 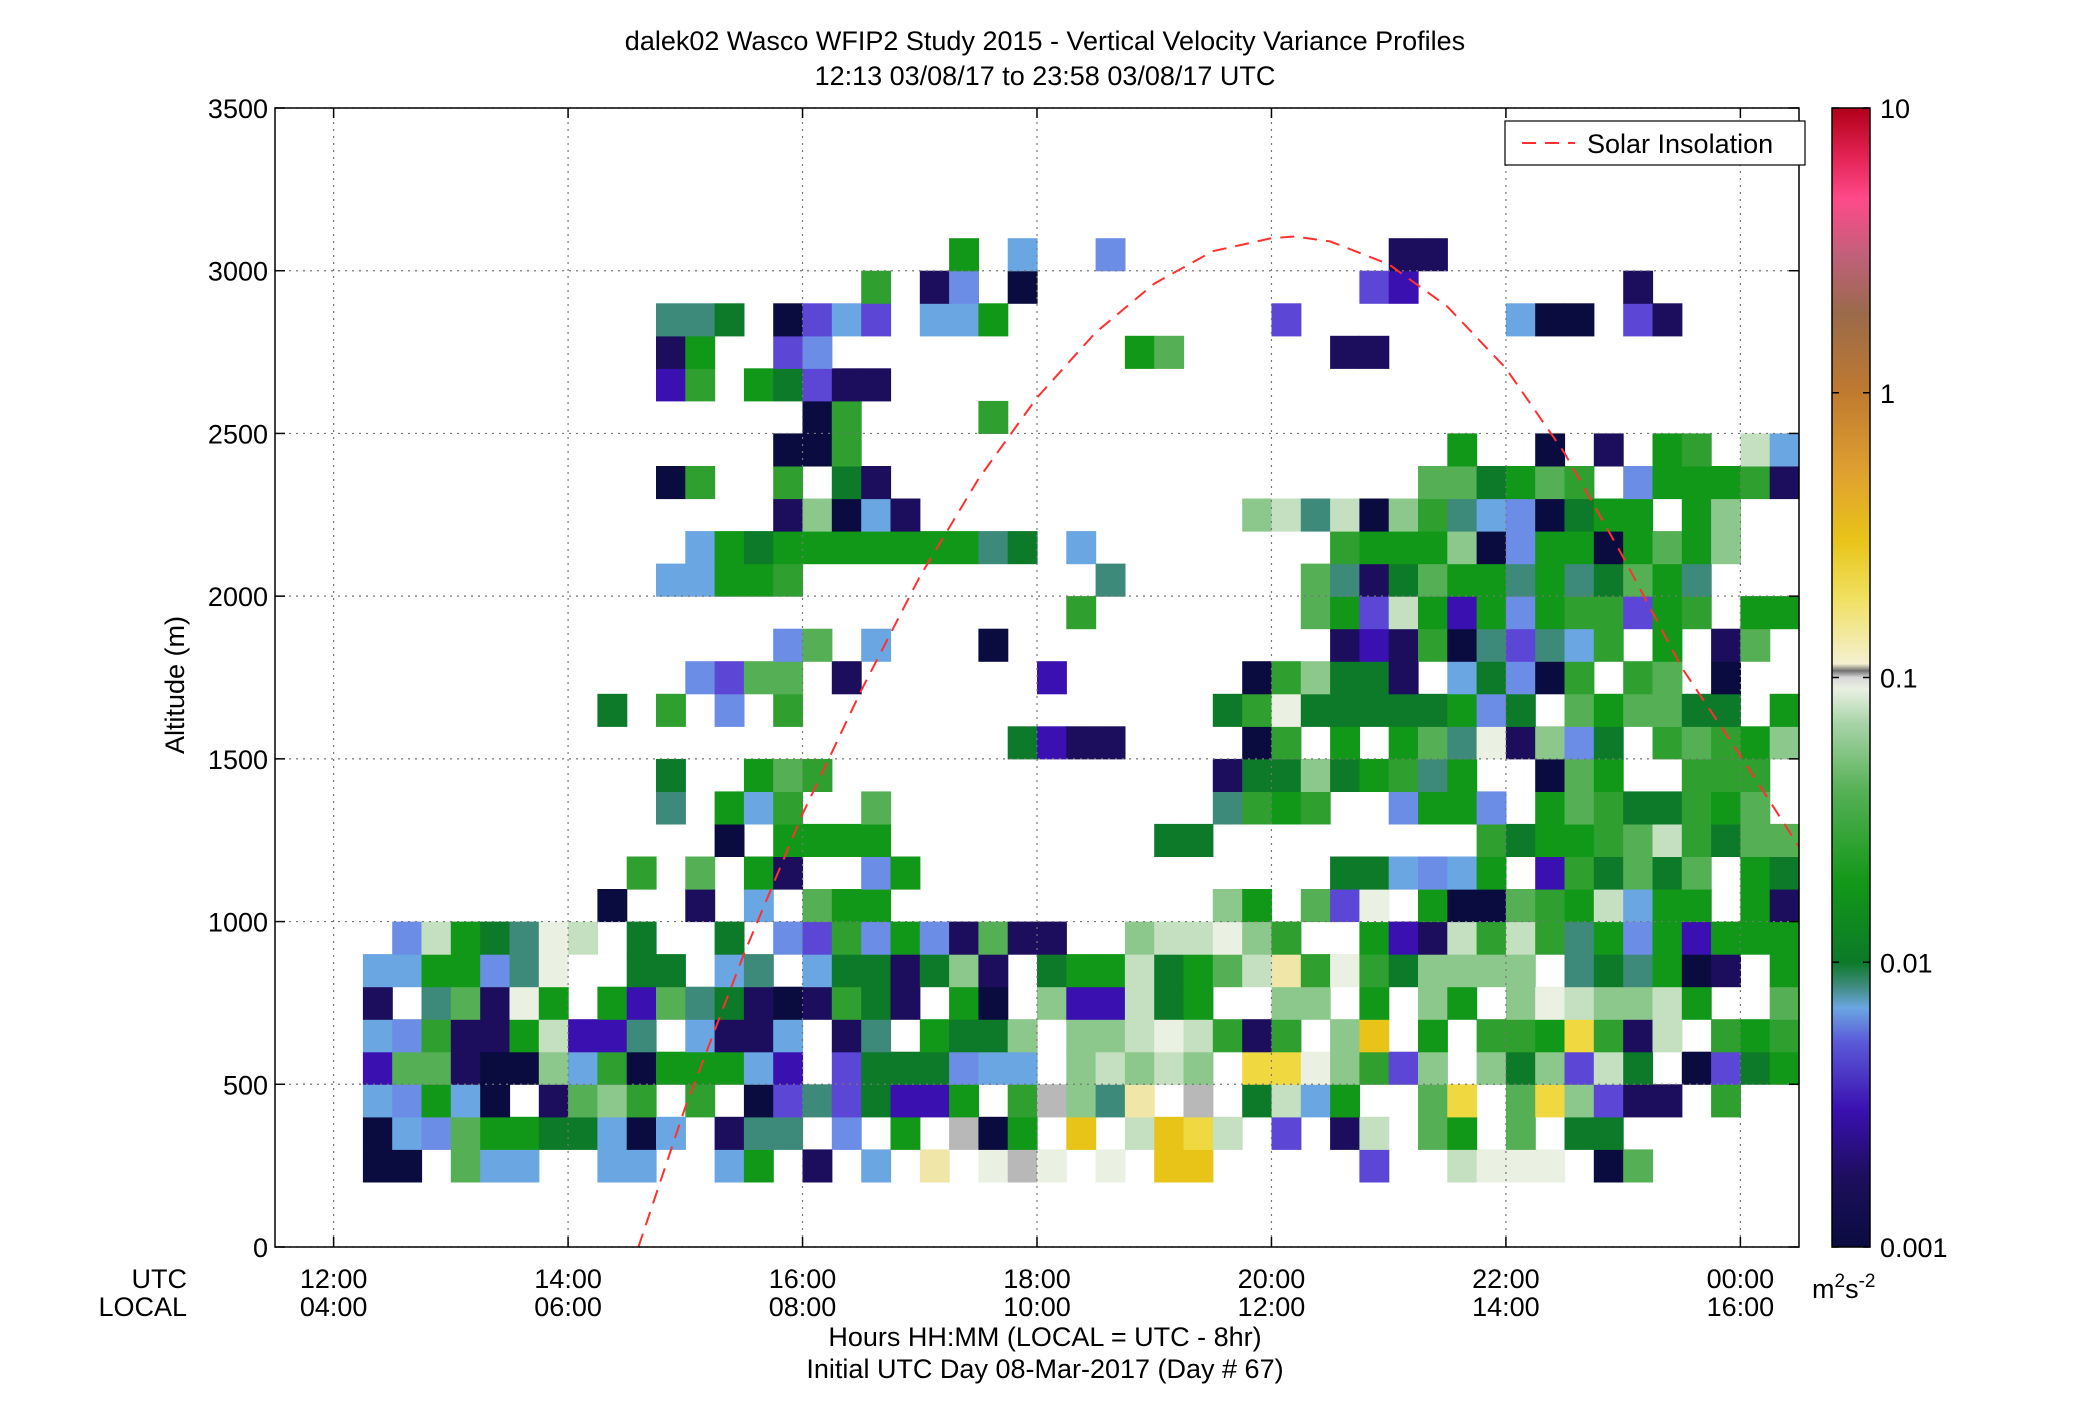 I want to click on colorbar-tick-label: 0.01, so click(x=1906, y=963).